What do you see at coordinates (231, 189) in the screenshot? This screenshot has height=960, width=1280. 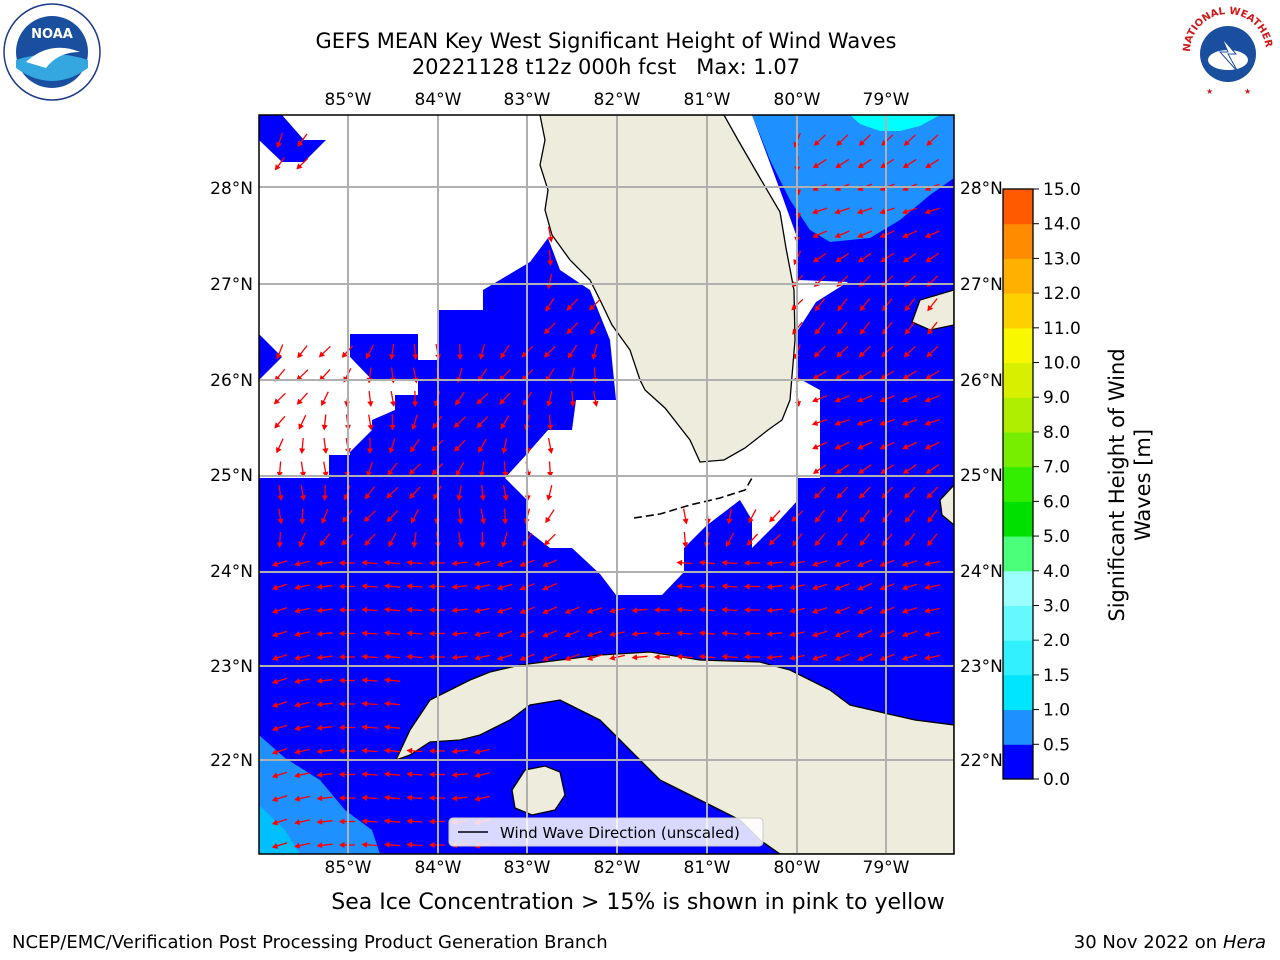 I see `svg-text: 28°N` at bounding box center [231, 189].